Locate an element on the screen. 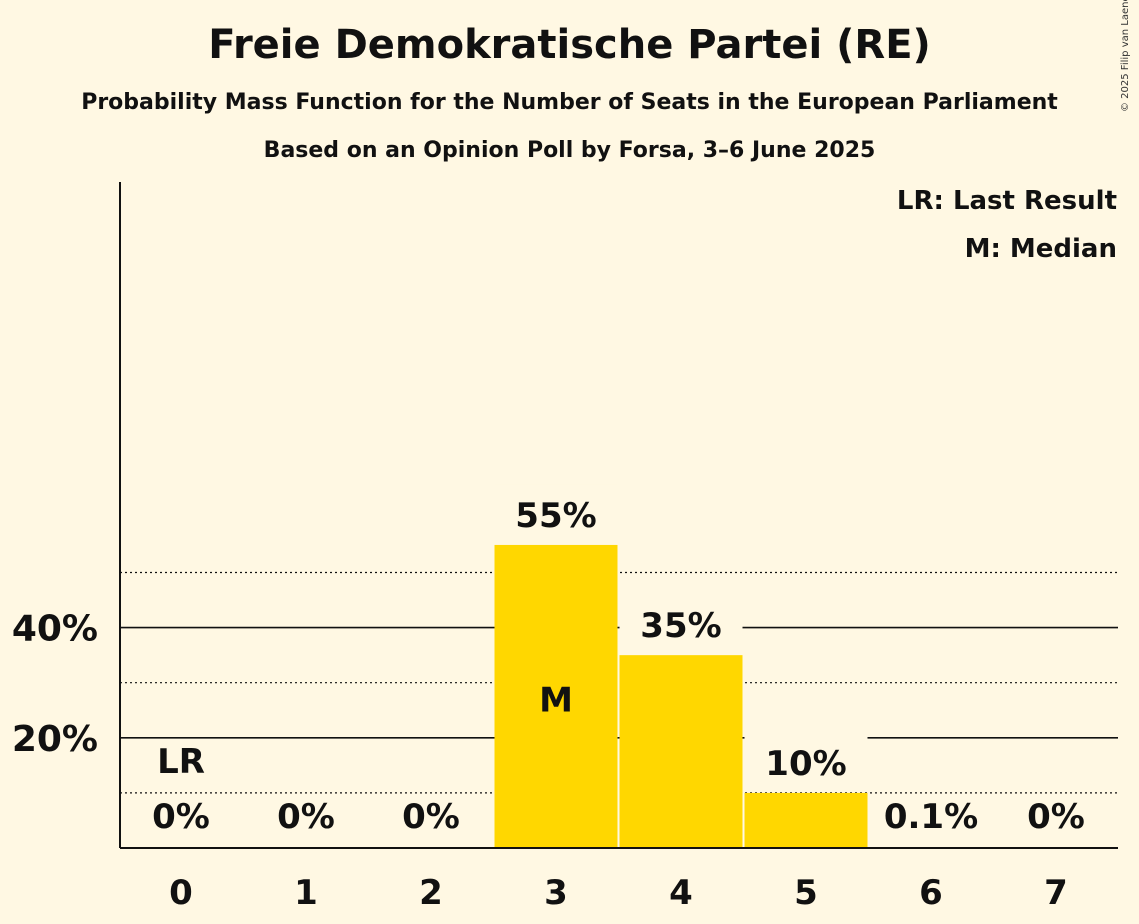  x-tick-label: 4 is located at coordinates (681, 893).